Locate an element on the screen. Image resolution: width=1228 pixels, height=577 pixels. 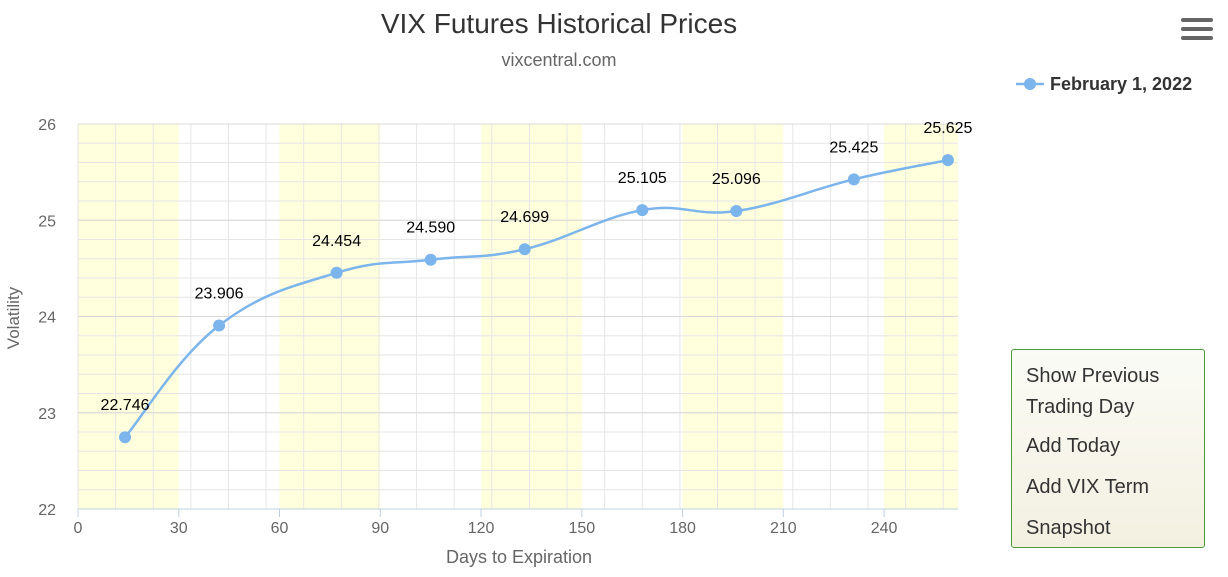
x-tick-label: 210 is located at coordinates (783, 528).